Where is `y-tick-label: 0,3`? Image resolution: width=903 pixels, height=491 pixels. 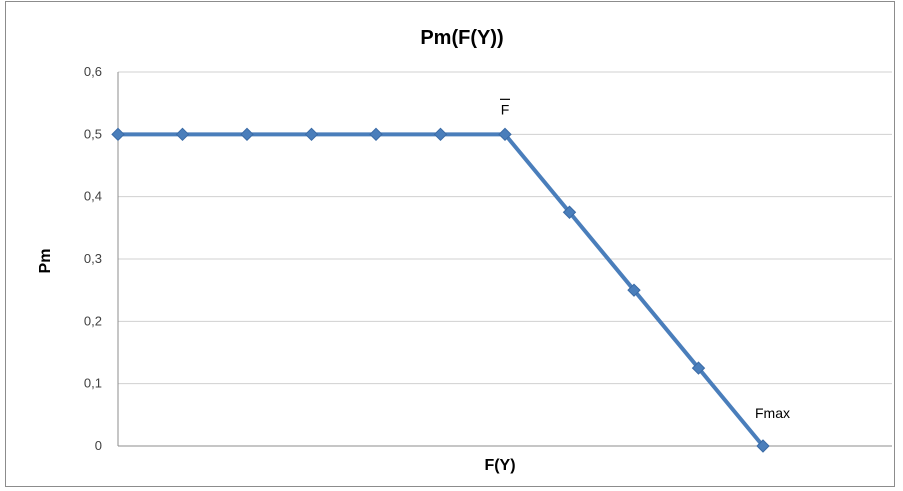
y-tick-label: 0,3 is located at coordinates (93, 258).